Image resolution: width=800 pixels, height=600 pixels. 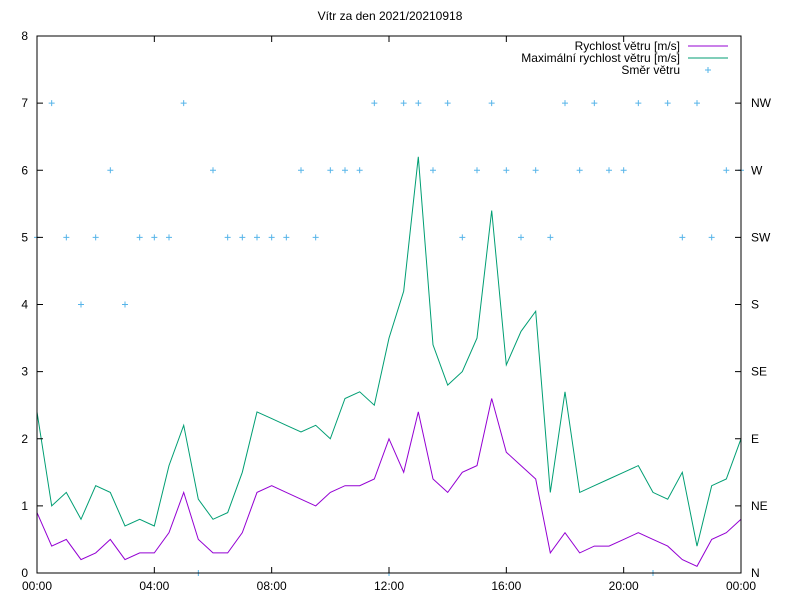 I want to click on y2-tick-label: NW, so click(x=761, y=103).